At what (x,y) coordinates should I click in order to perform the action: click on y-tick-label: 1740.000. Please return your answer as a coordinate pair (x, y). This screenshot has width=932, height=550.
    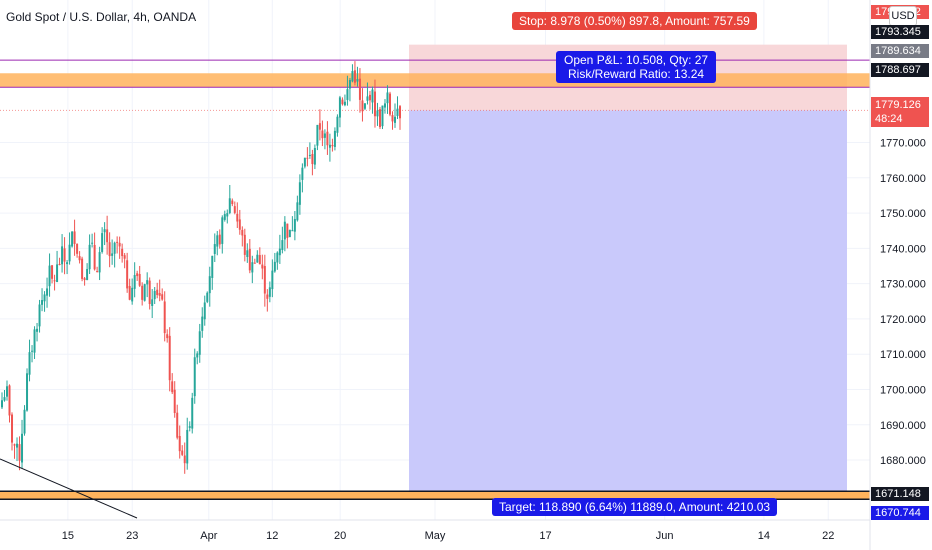
    Looking at the image, I should click on (903, 249).